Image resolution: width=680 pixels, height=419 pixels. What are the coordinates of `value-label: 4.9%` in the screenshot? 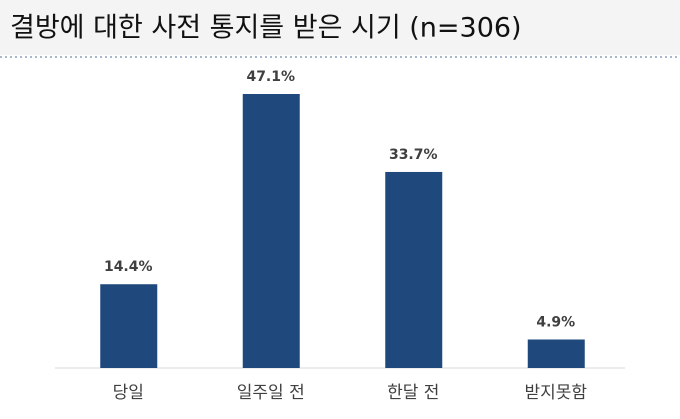 It's located at (555, 322).